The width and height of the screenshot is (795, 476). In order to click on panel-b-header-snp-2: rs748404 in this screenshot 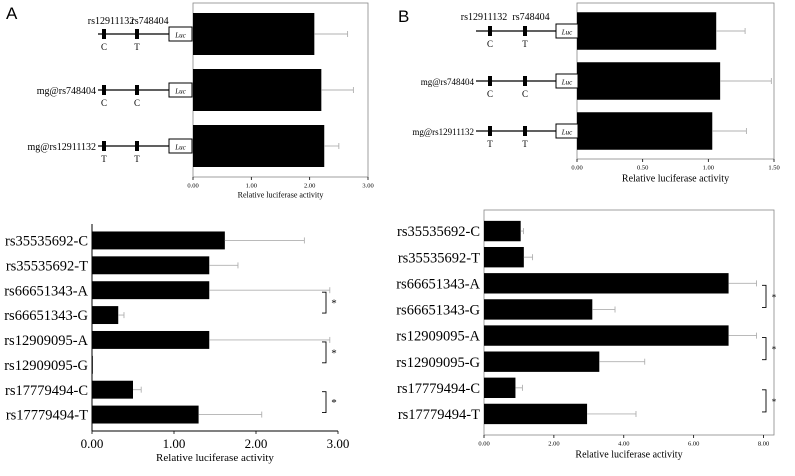, I will do `click(530, 17)`.